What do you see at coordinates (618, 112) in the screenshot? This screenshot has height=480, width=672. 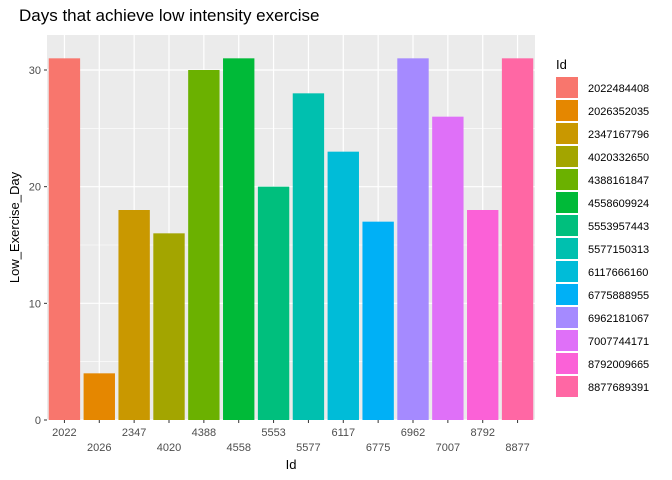 I see `legend-label: 2026352035` at bounding box center [618, 112].